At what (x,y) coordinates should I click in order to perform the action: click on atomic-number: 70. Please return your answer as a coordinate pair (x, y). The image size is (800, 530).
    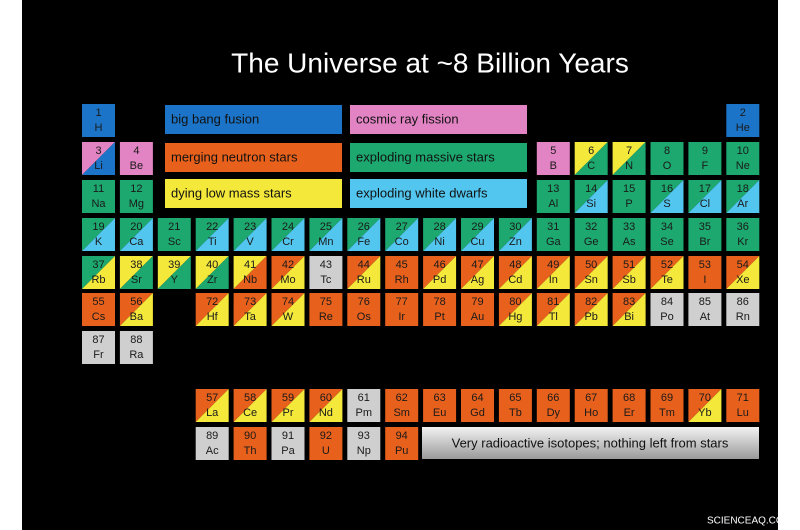
    Looking at the image, I should click on (705, 398).